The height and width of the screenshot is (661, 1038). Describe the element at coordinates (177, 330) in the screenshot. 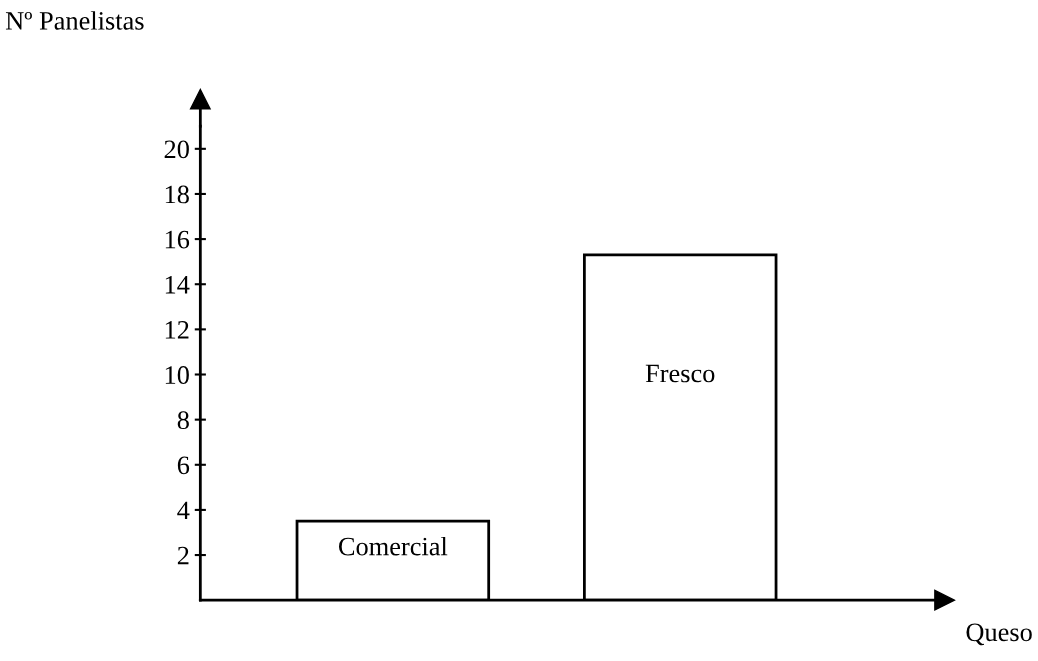

I see `y-tick-label: 12` at that location.